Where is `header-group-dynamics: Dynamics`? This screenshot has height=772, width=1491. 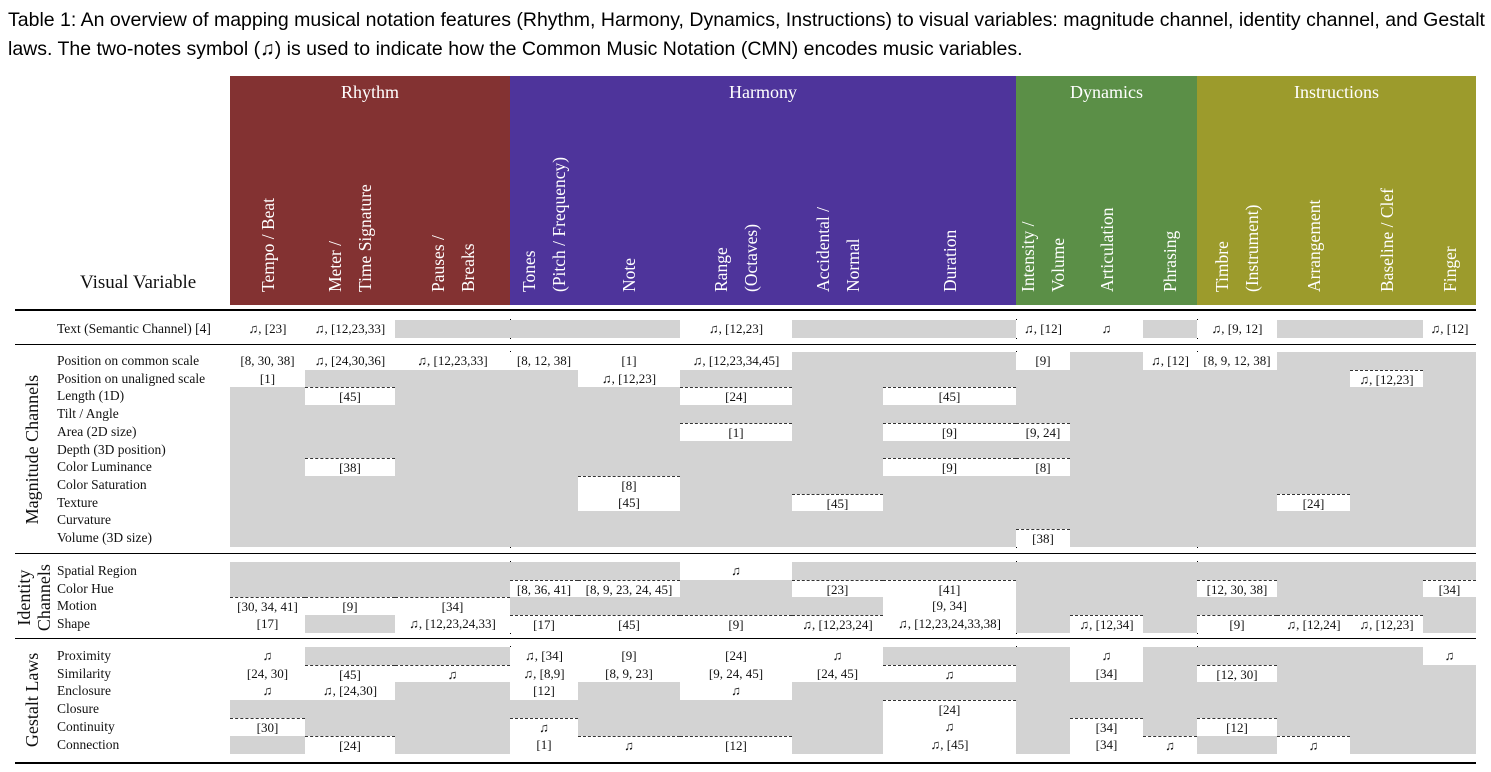
header-group-dynamics: Dynamics is located at coordinates (1106, 190).